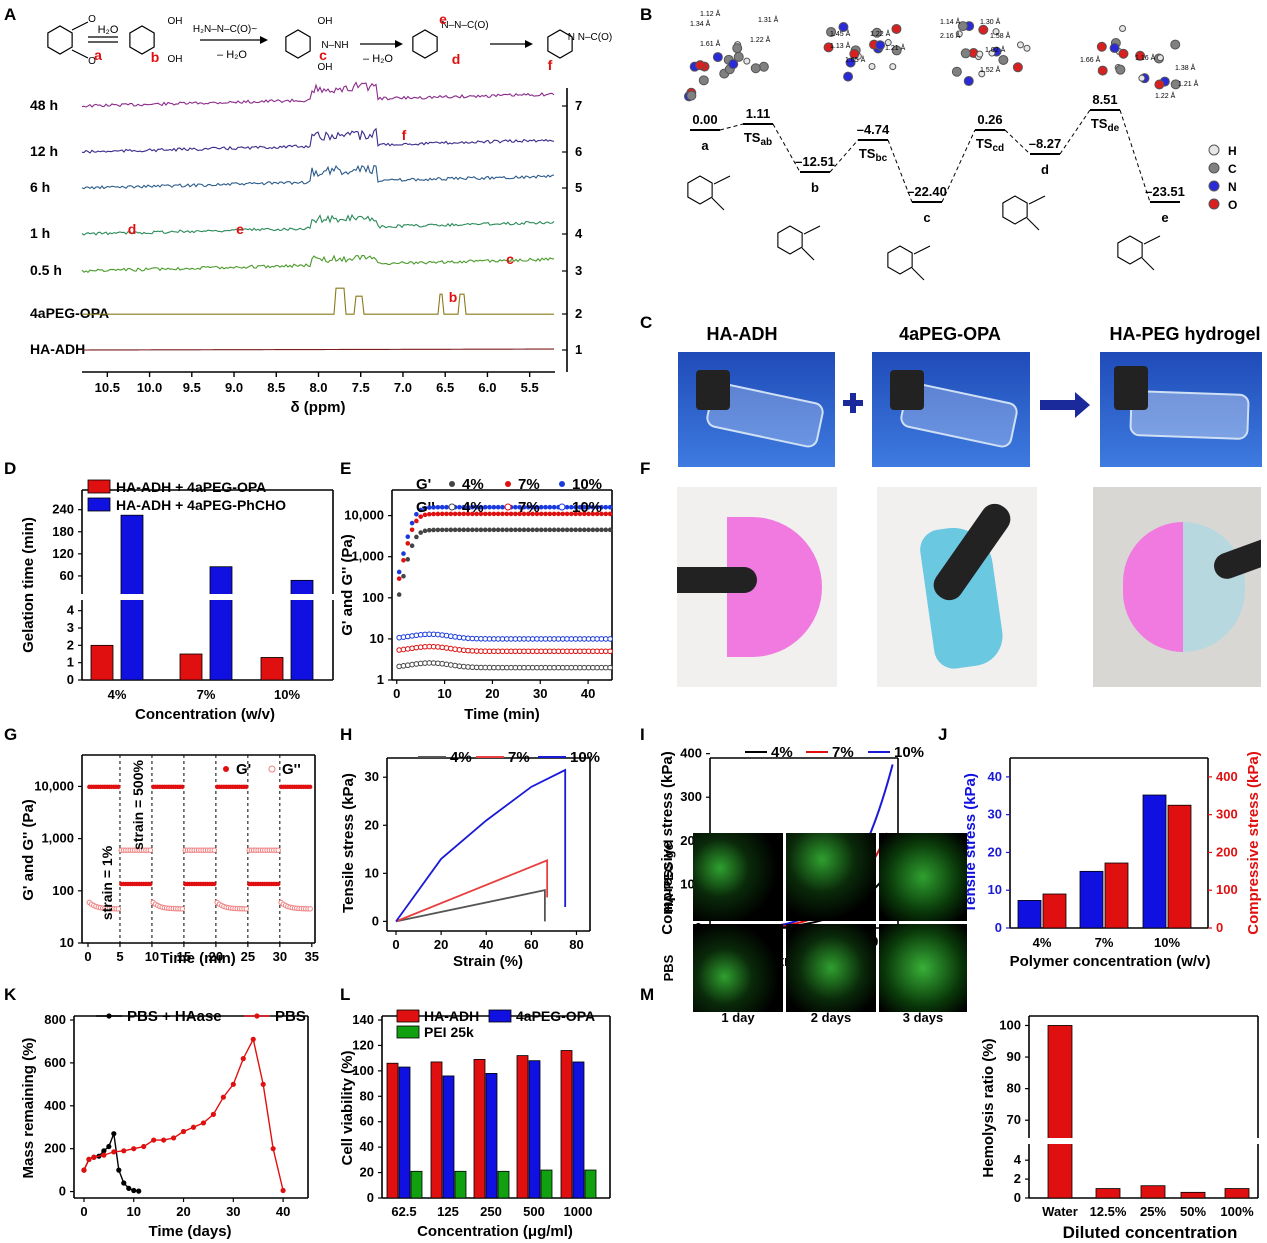 The image size is (1267, 1243). What do you see at coordinates (10, 994) in the screenshot?
I see `panel-label-K: K` at bounding box center [10, 994].